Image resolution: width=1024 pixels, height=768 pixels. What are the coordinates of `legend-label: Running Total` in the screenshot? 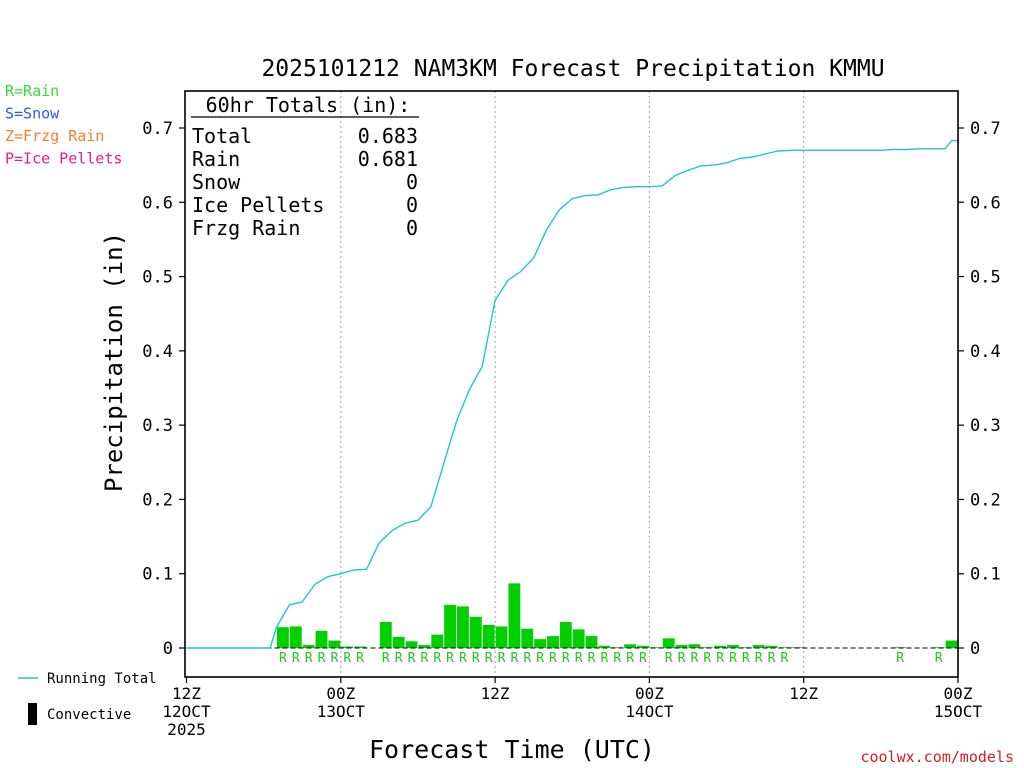 It's located at (102, 679).